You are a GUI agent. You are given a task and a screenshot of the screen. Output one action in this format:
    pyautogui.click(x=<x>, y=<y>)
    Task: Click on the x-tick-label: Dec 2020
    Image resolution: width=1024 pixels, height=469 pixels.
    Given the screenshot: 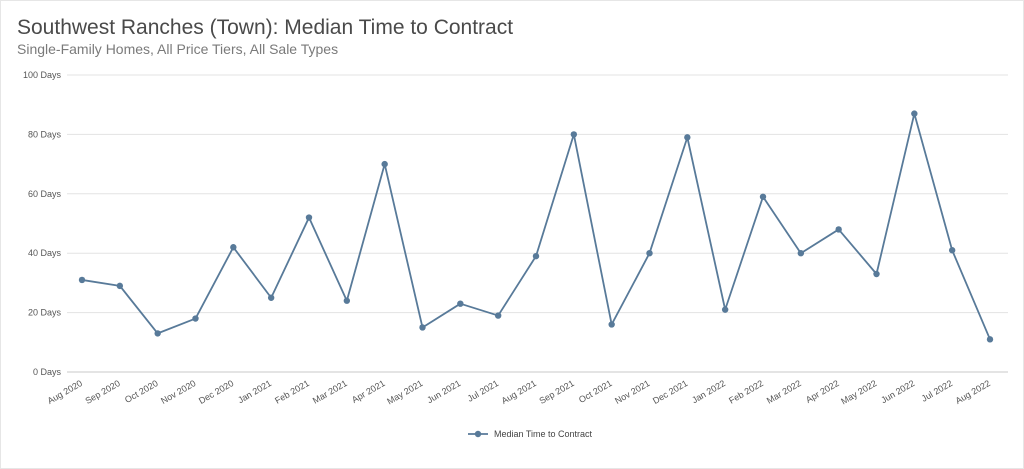 What is the action you would take?
    pyautogui.click(x=216, y=392)
    